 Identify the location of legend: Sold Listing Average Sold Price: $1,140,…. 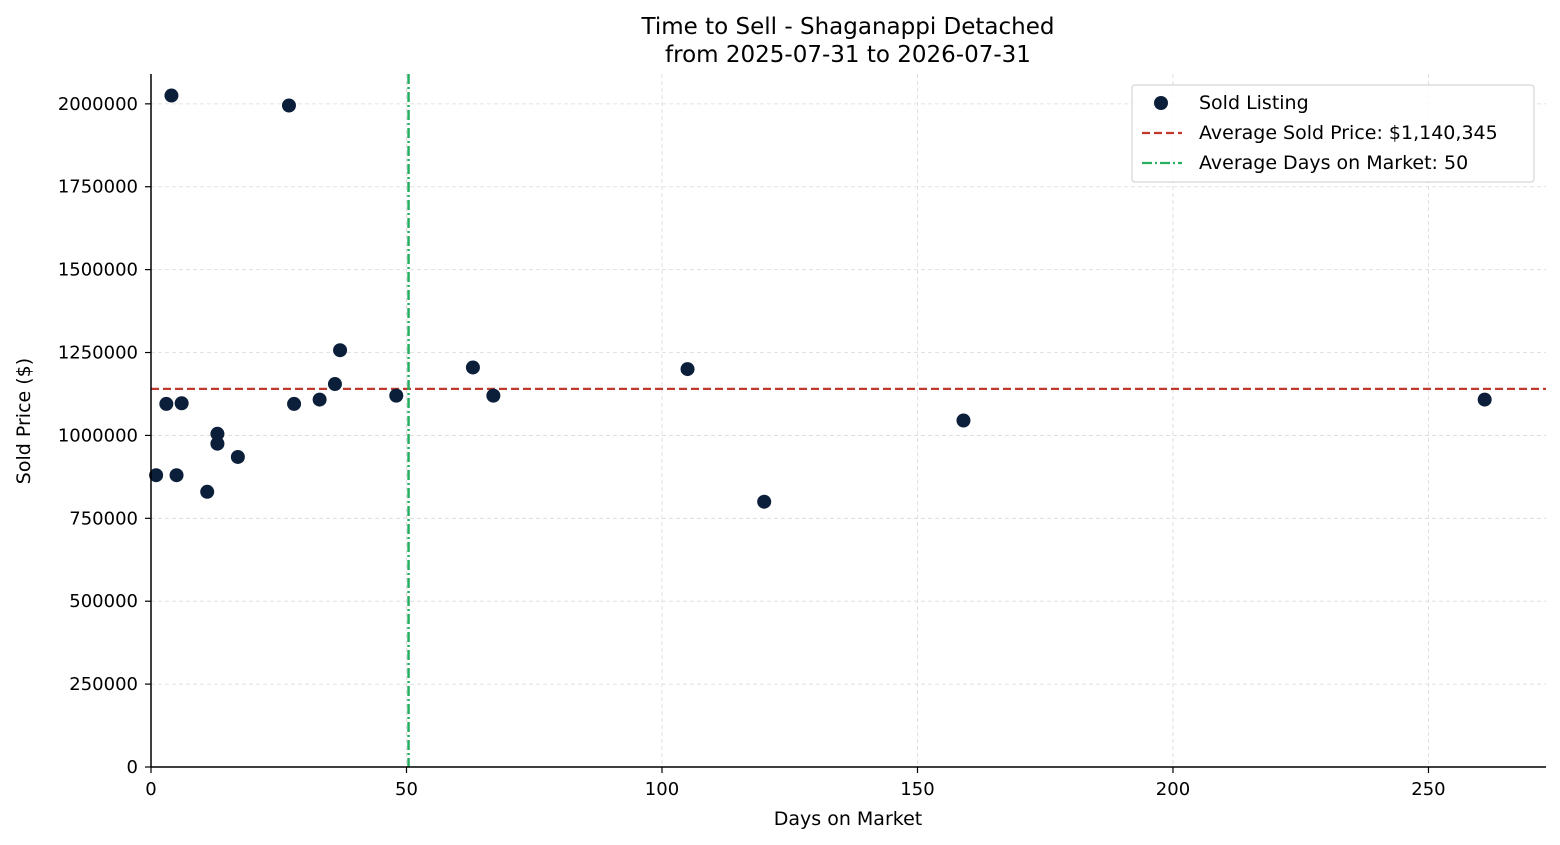
(1333, 133).